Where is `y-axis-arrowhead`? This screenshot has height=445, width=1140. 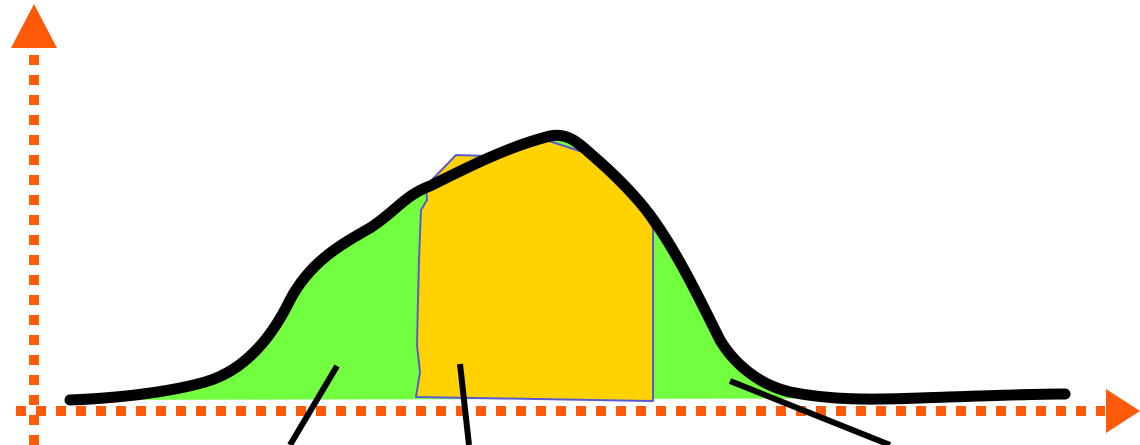 y-axis-arrowhead is located at coordinates (34, 26).